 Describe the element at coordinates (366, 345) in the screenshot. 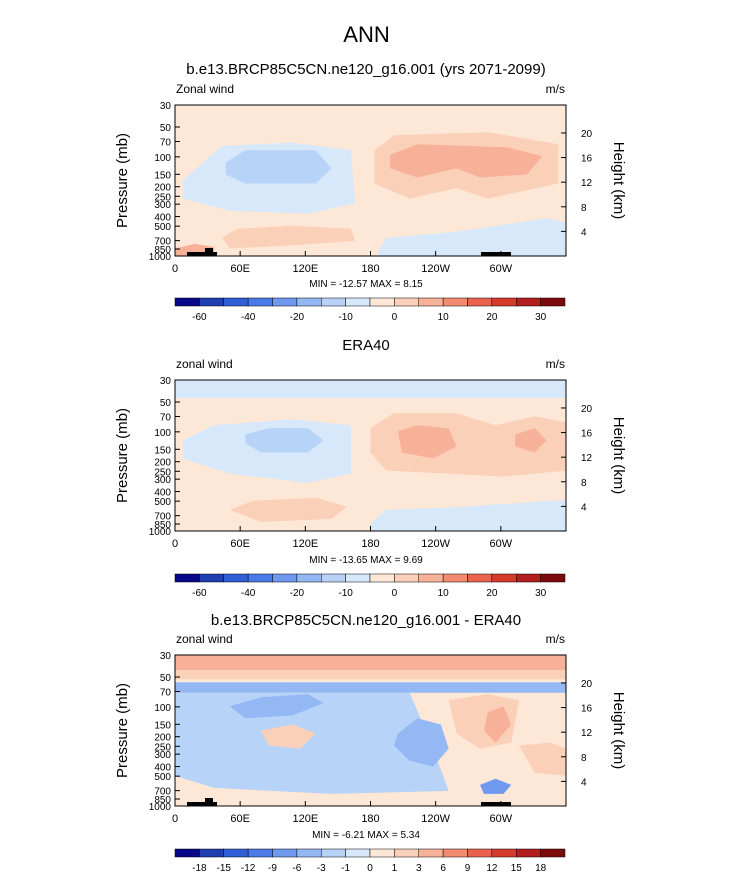

I see `panel-title: ERA40` at that location.